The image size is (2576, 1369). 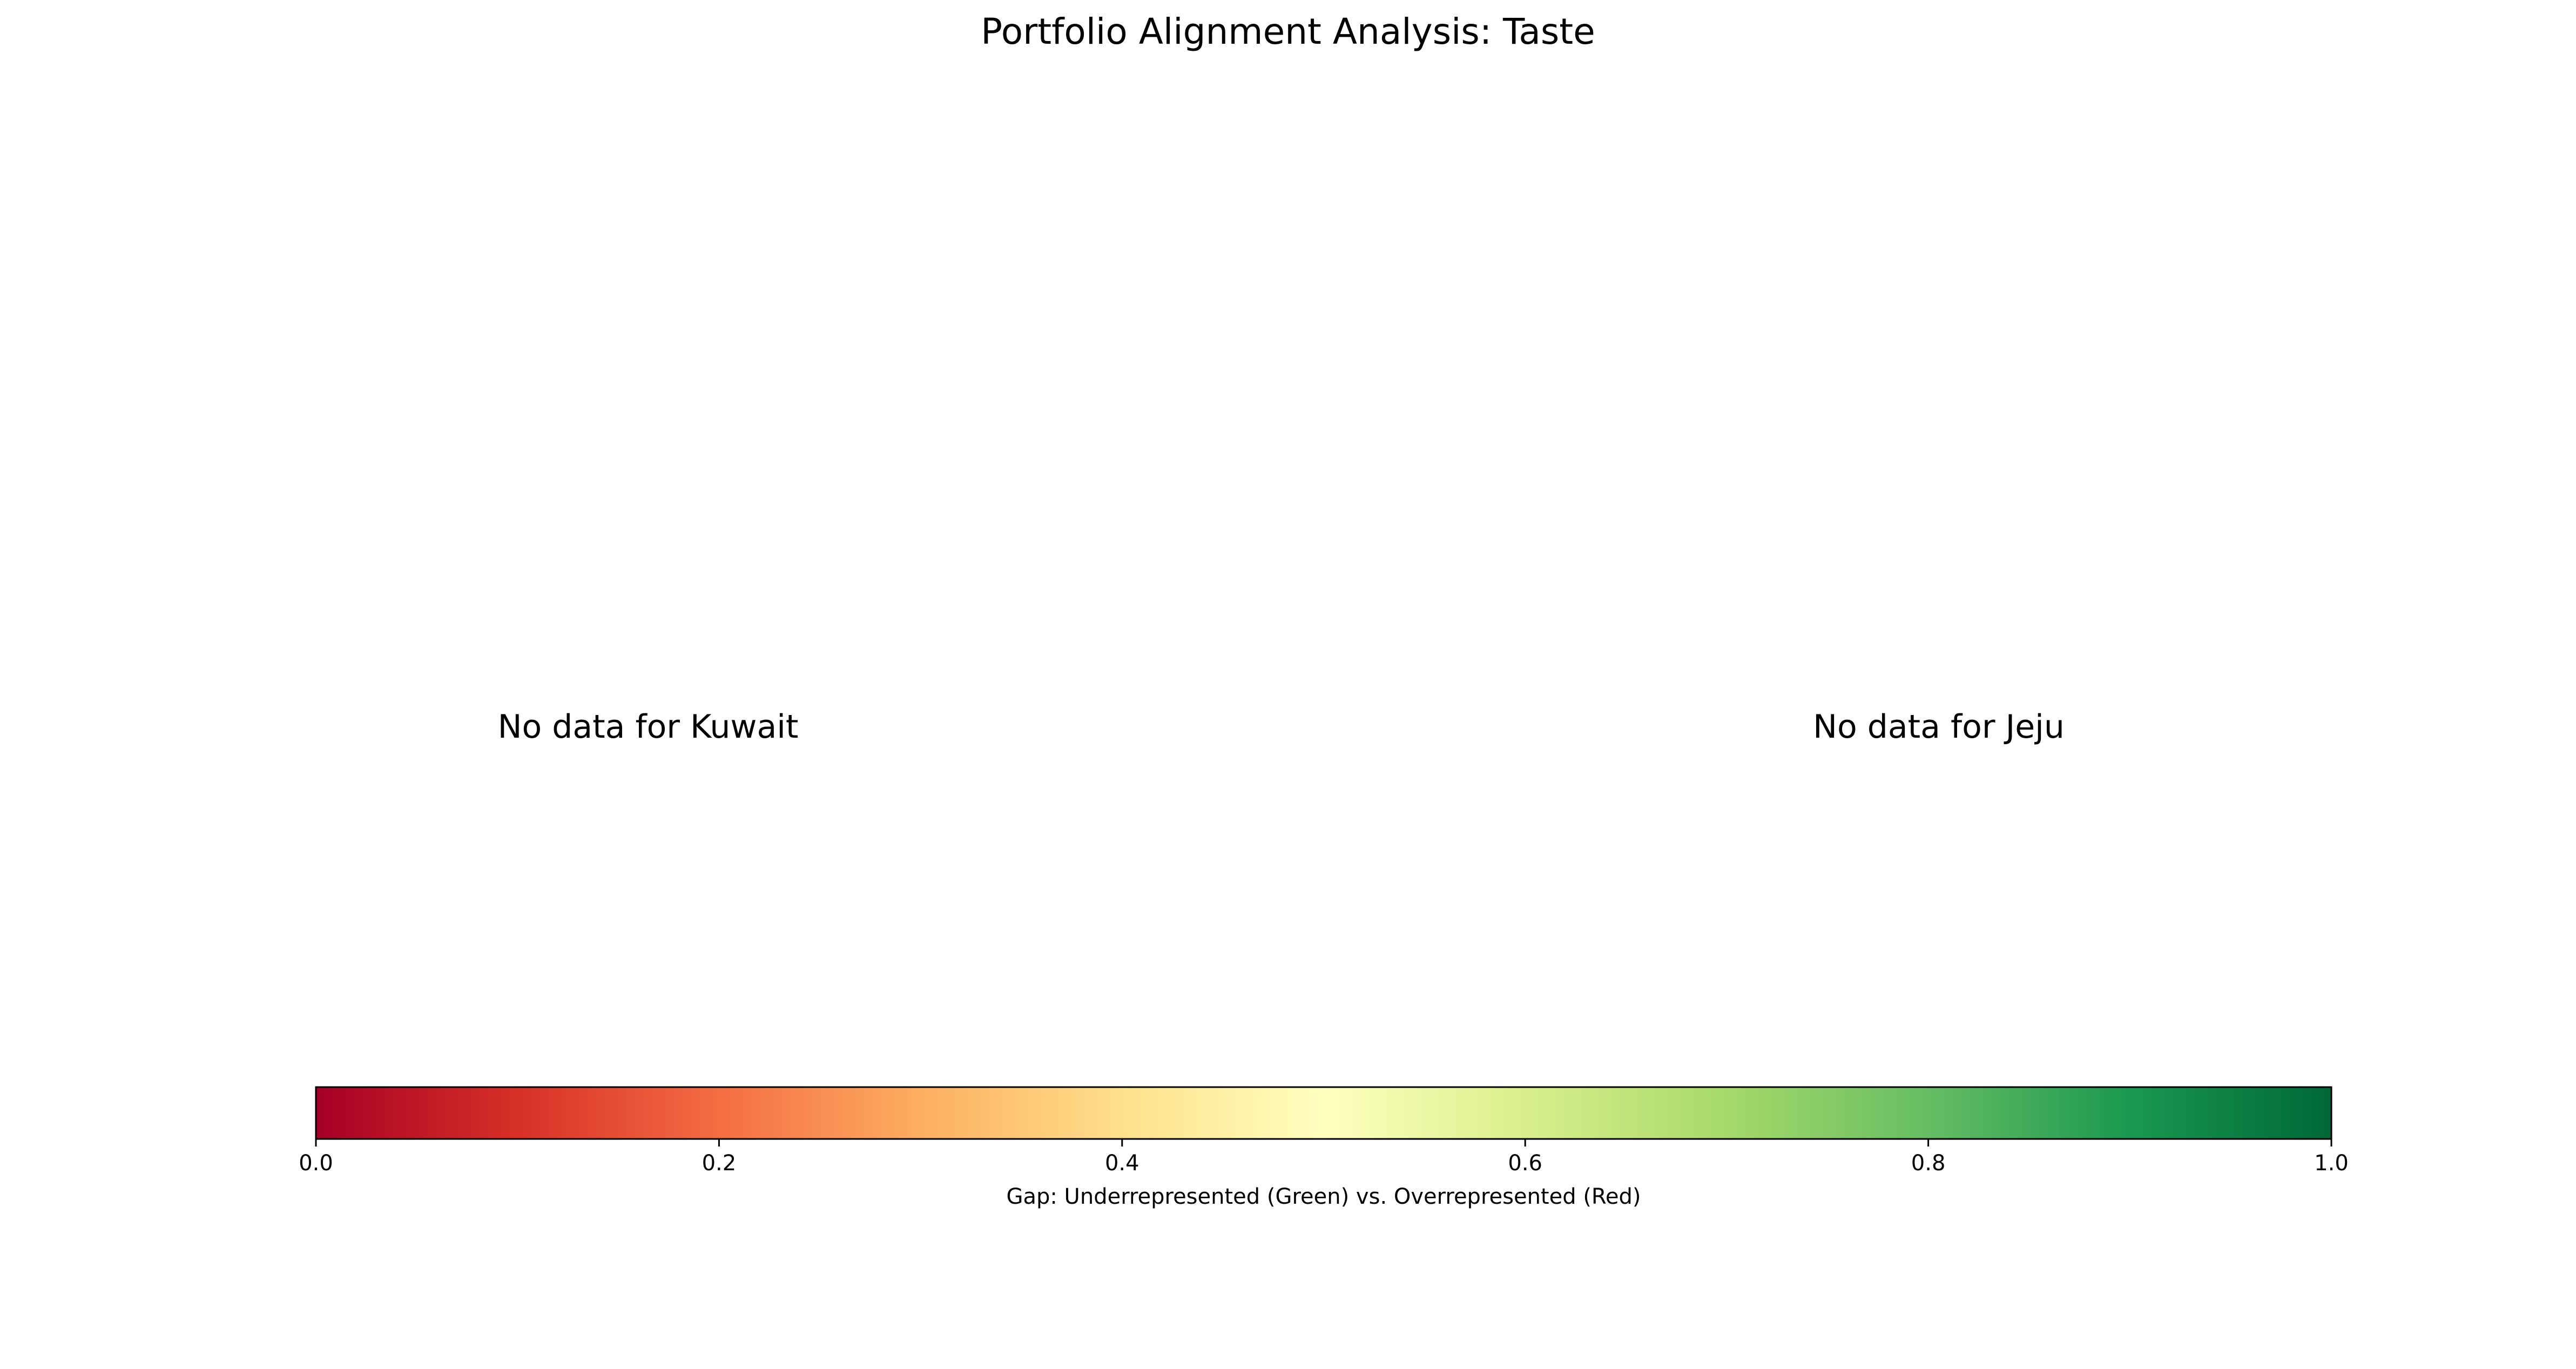 What do you see at coordinates (1122, 1163) in the screenshot?
I see `colorbar-tick-label: 0.4` at bounding box center [1122, 1163].